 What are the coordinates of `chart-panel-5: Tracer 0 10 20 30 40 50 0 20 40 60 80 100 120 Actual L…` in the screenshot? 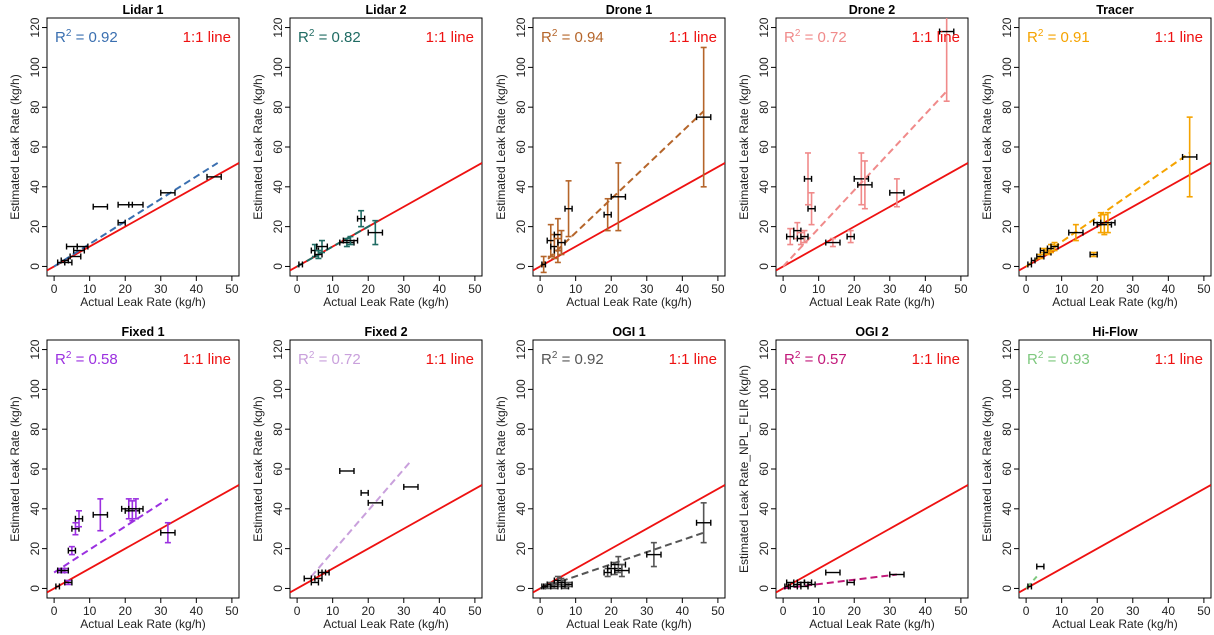 It's located at (1096, 156).